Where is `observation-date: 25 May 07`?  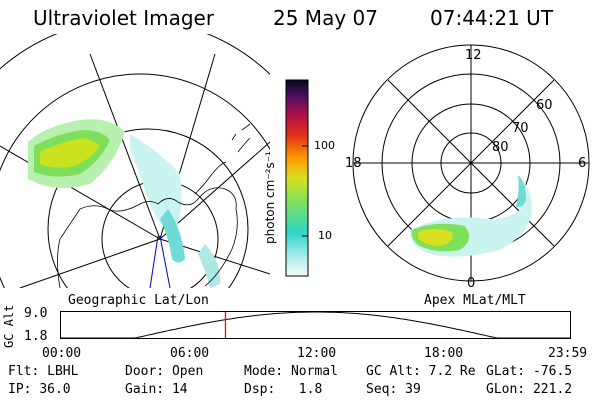 observation-date: 25 May 07 is located at coordinates (325, 18).